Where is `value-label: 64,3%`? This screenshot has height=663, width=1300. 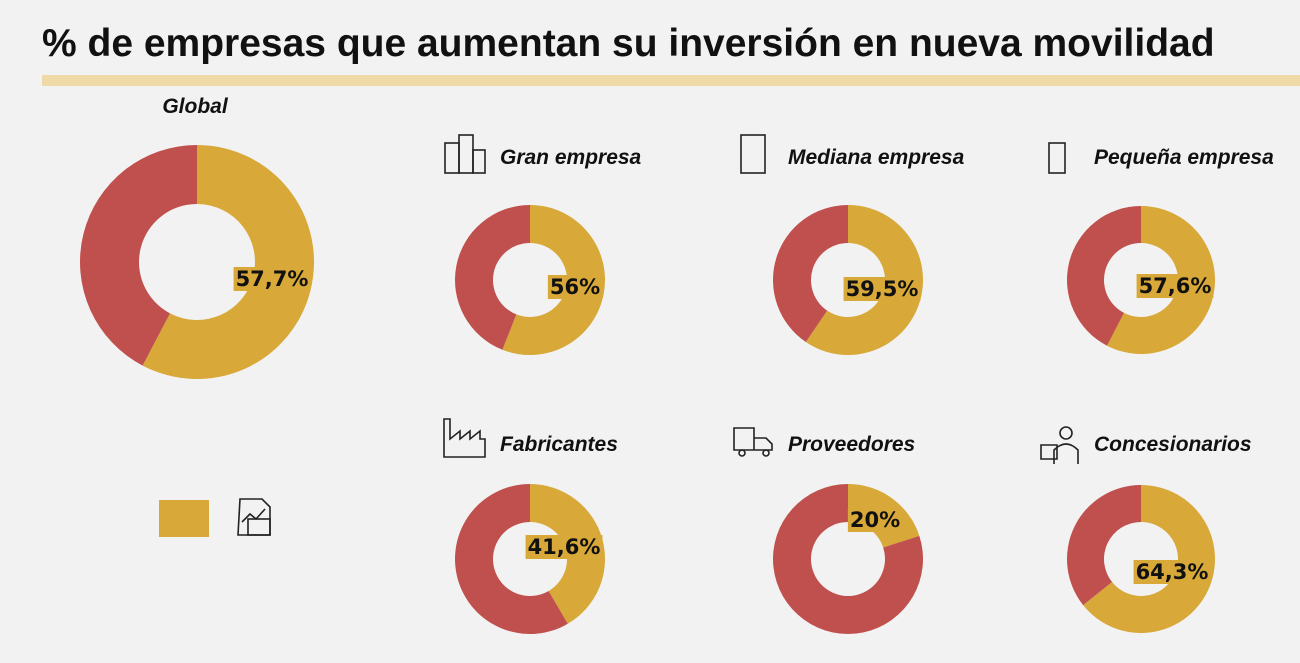 value-label: 64,3% is located at coordinates (1172, 572).